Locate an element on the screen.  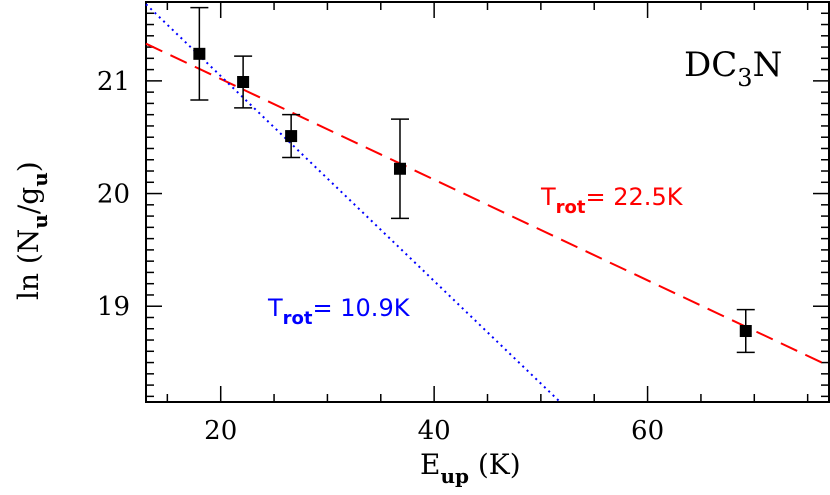
y-tick-label: 21 is located at coordinates (113, 82).